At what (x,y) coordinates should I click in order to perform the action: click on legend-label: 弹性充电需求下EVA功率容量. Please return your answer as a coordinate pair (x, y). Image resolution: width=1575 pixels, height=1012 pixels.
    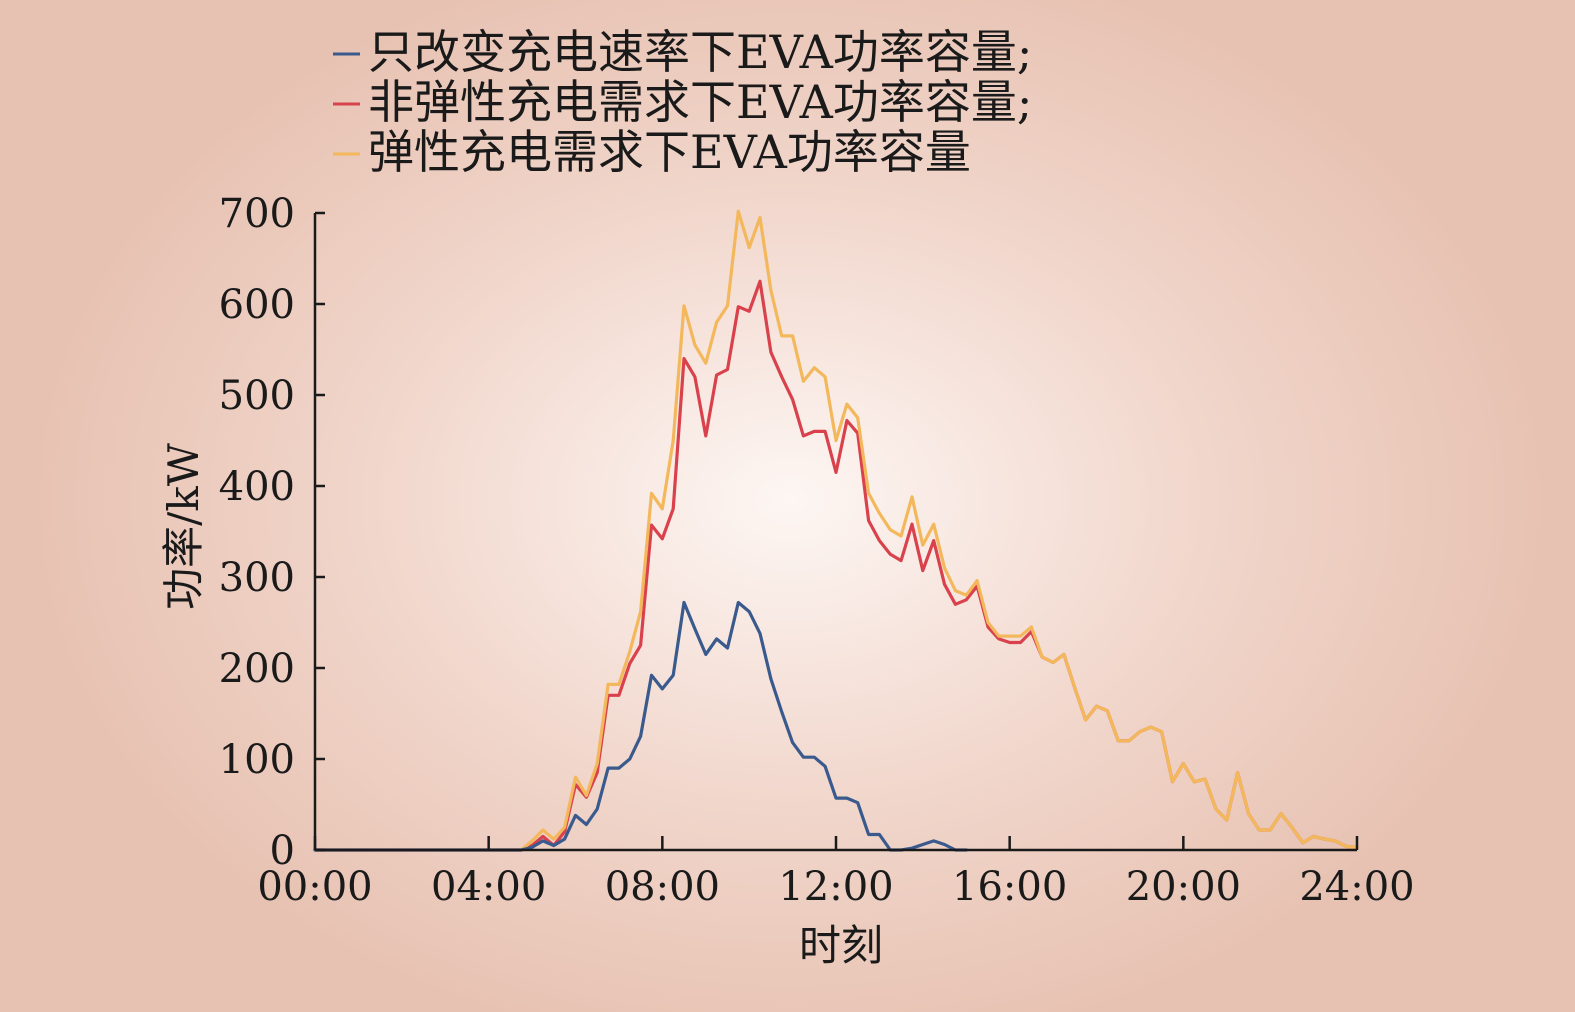
    Looking at the image, I should click on (669, 152).